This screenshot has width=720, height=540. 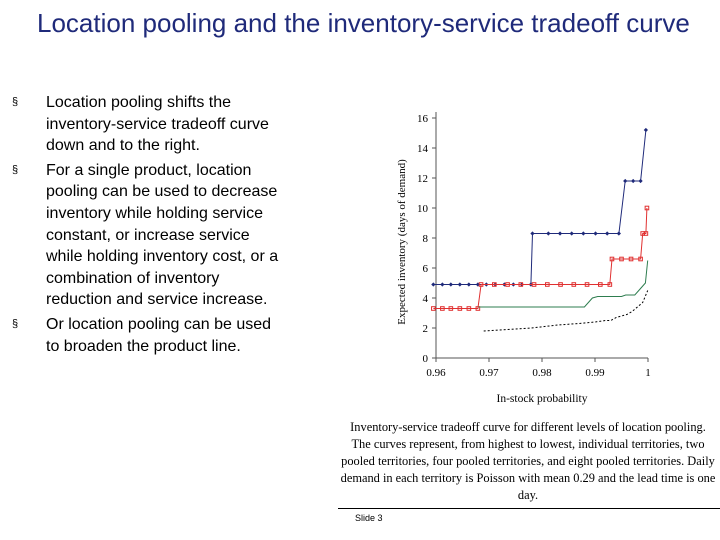 I want to click on chart-x-ticks: 0.96 0.97 0.98 0.99 1, so click(x=538, y=368).